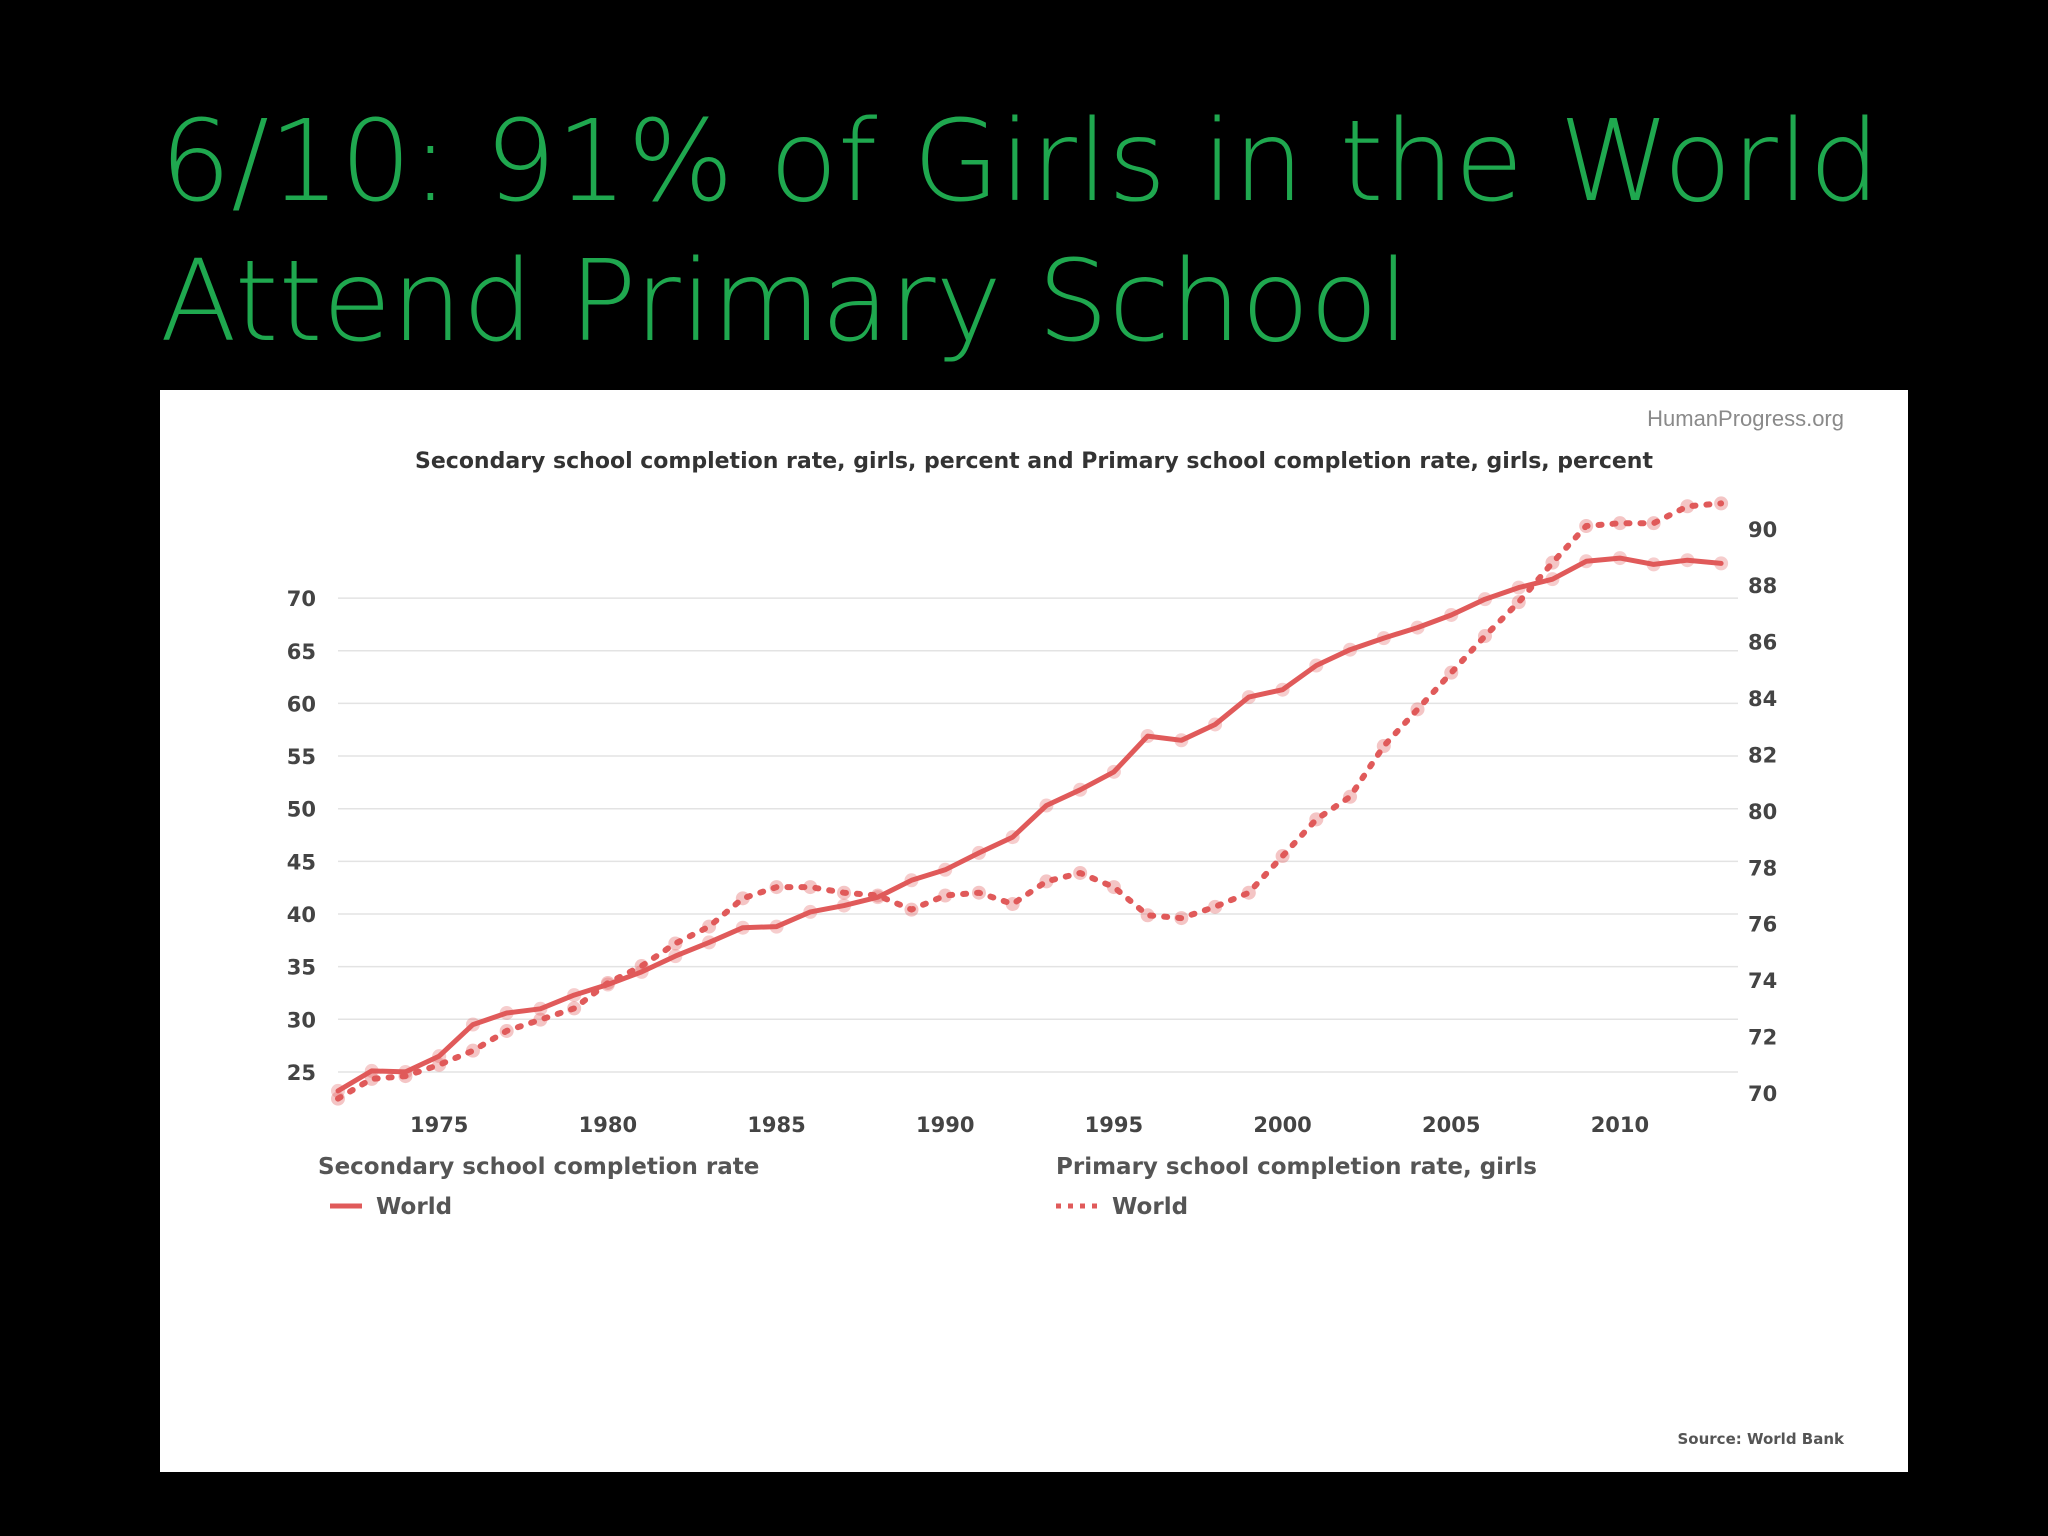 This screenshot has width=2048, height=1536. Describe the element at coordinates (1147, 736) in the screenshot. I see `point-secondary-1996` at that location.